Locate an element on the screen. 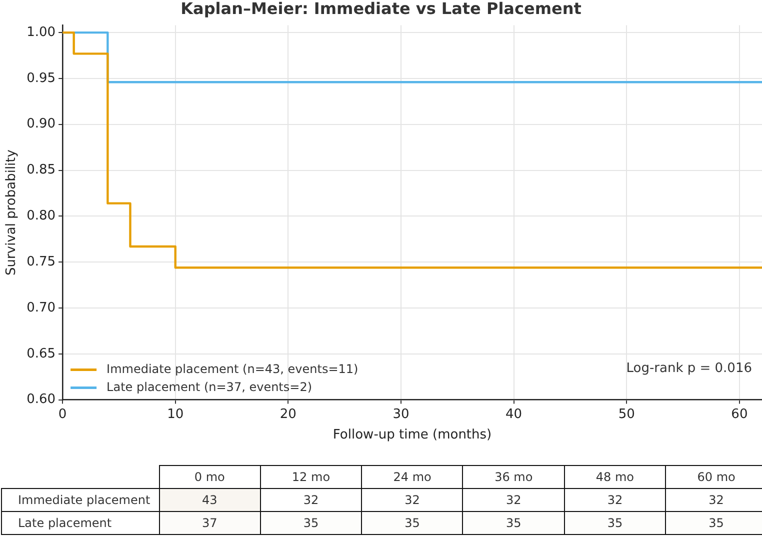 The height and width of the screenshot is (537, 762). x-tick-label: 10 is located at coordinates (175, 414).